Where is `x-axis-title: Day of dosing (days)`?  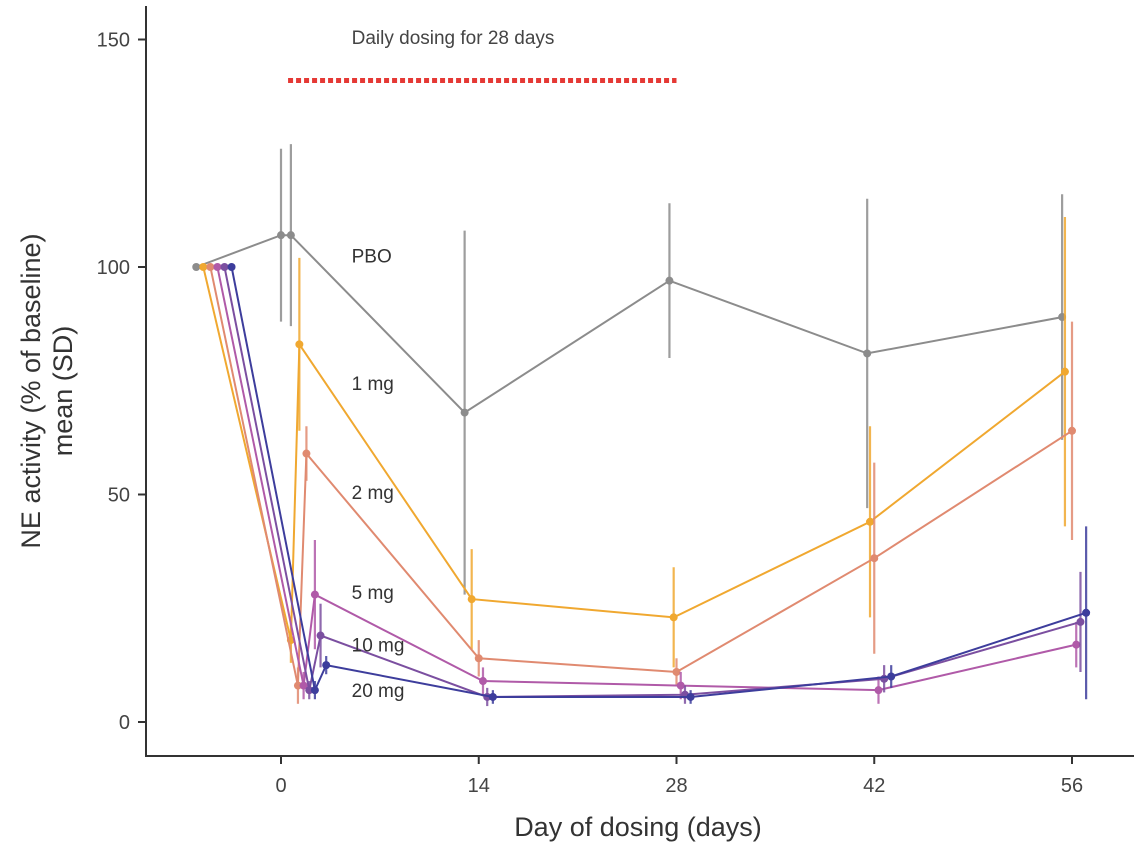
x-axis-title: Day of dosing (days) is located at coordinates (638, 827).